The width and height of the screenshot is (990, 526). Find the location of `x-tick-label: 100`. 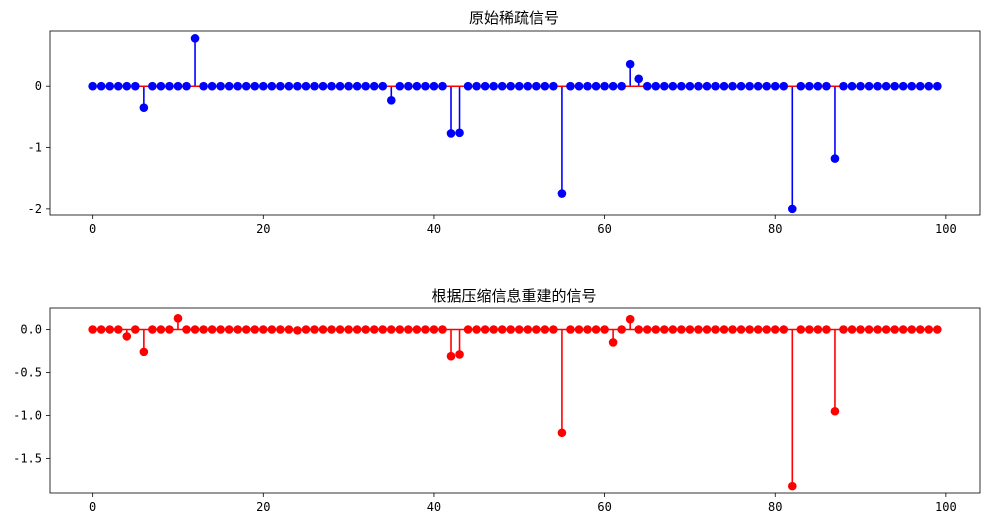

x-tick-label: 100 is located at coordinates (946, 507).